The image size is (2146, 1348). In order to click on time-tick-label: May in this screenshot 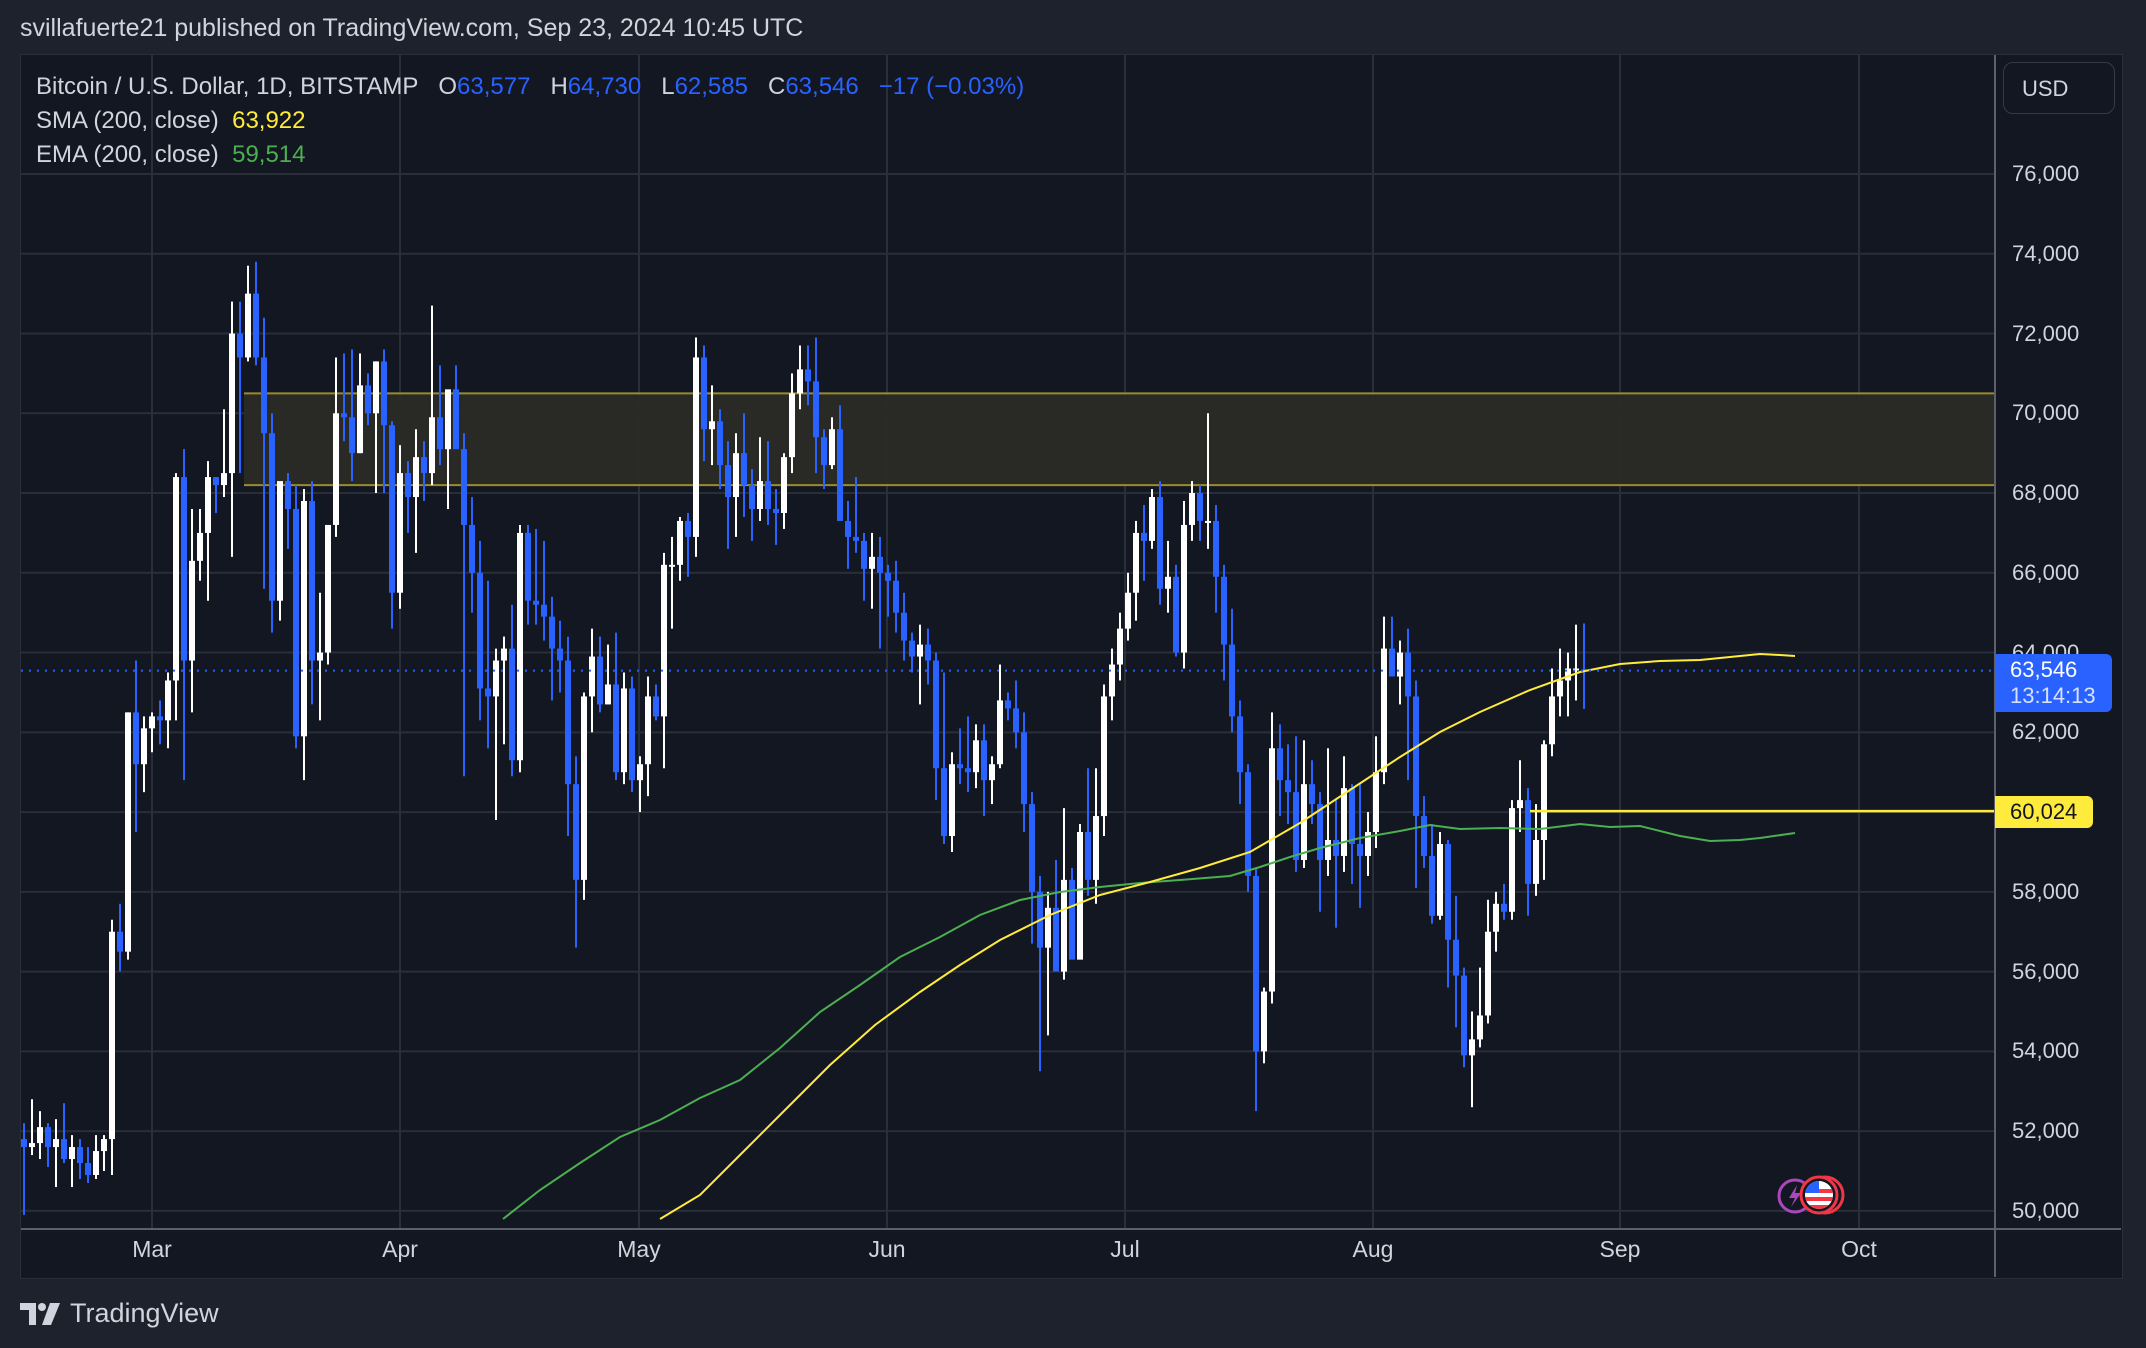, I will do `click(639, 1249)`.